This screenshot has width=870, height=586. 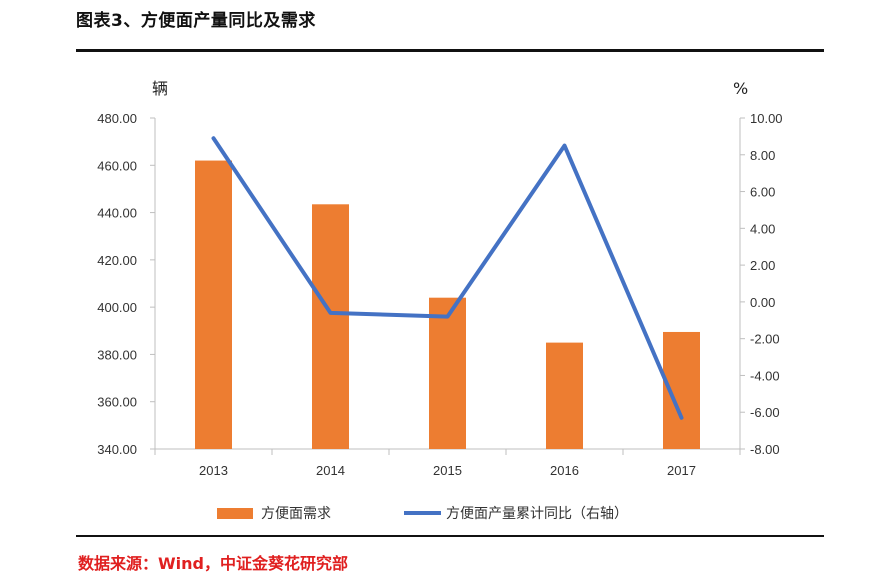 I want to click on right-tick-label: 6.00, so click(x=762, y=192).